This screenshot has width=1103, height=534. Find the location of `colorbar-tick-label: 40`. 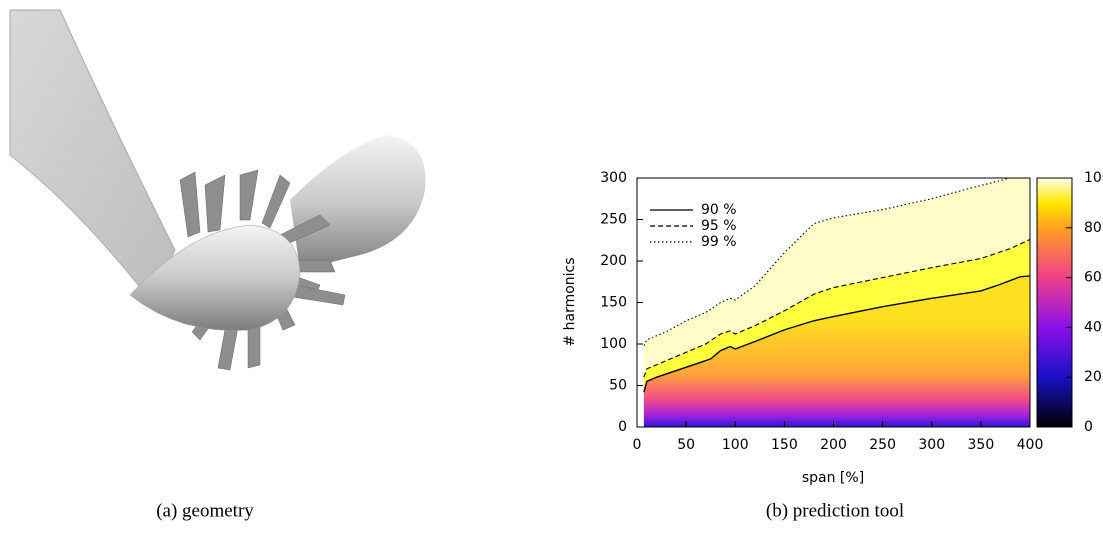

colorbar-tick-label: 40 is located at coordinates (1093, 327).